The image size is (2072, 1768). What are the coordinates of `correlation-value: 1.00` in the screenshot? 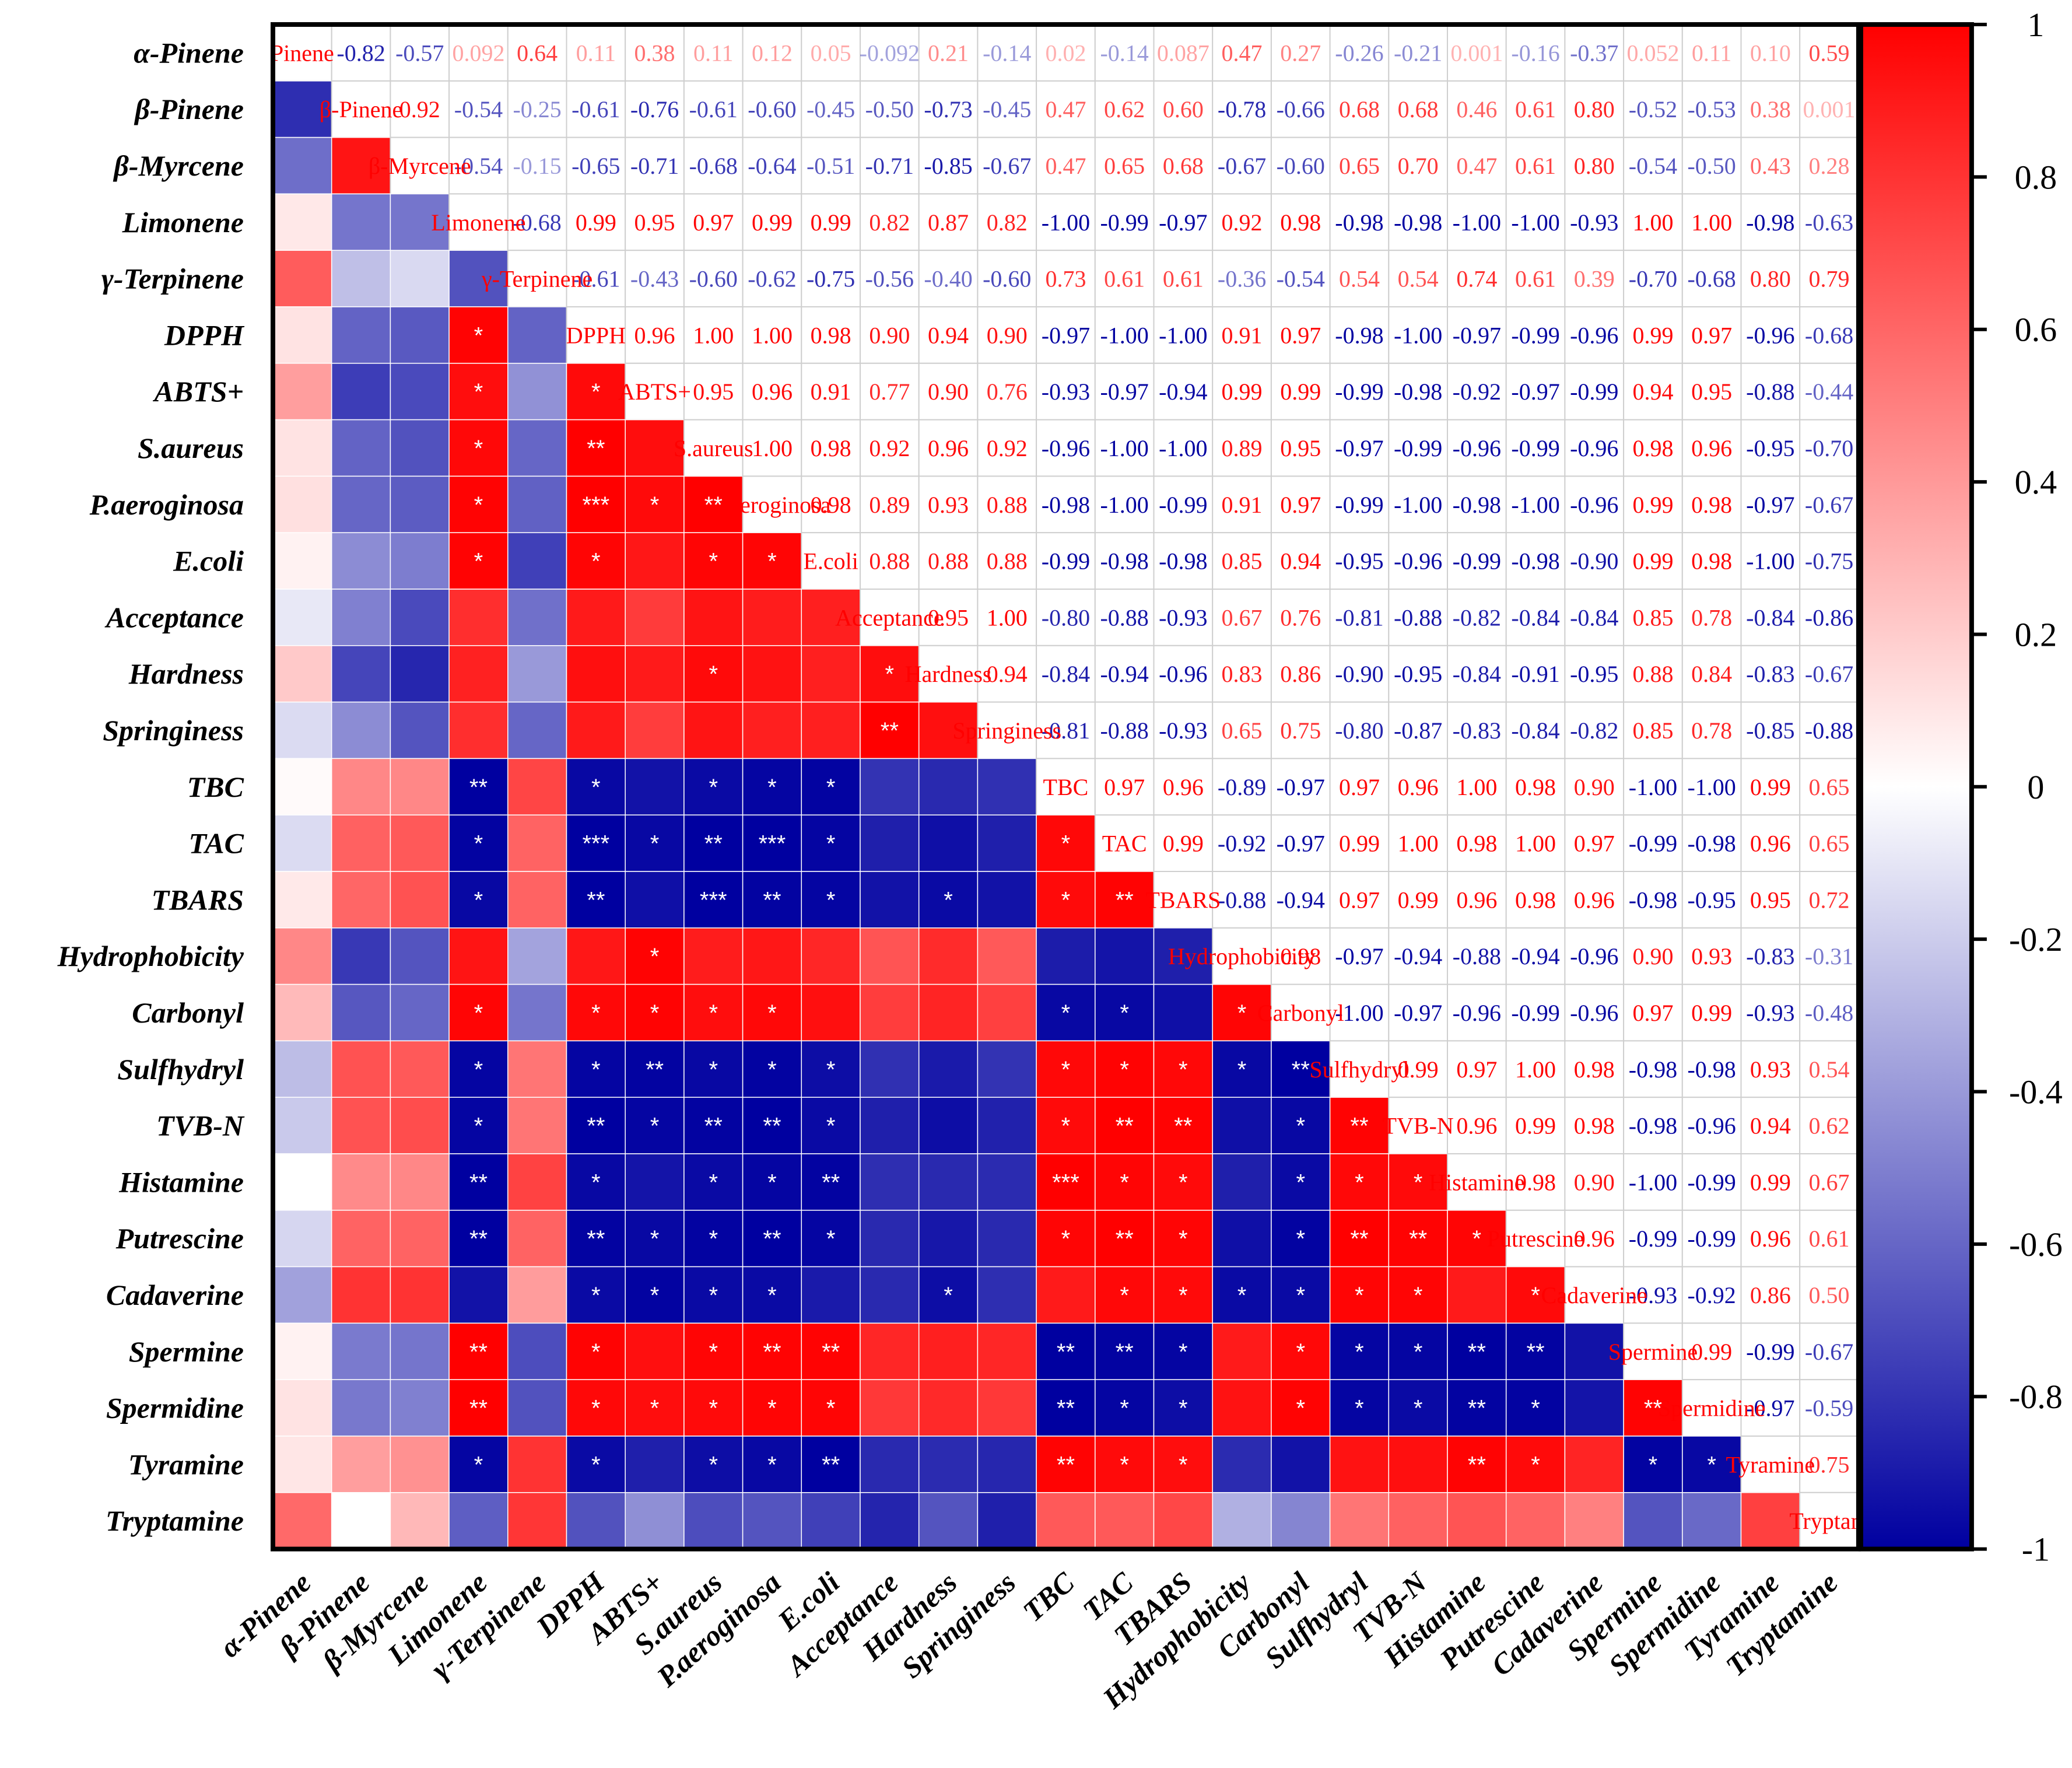 It's located at (1419, 844).